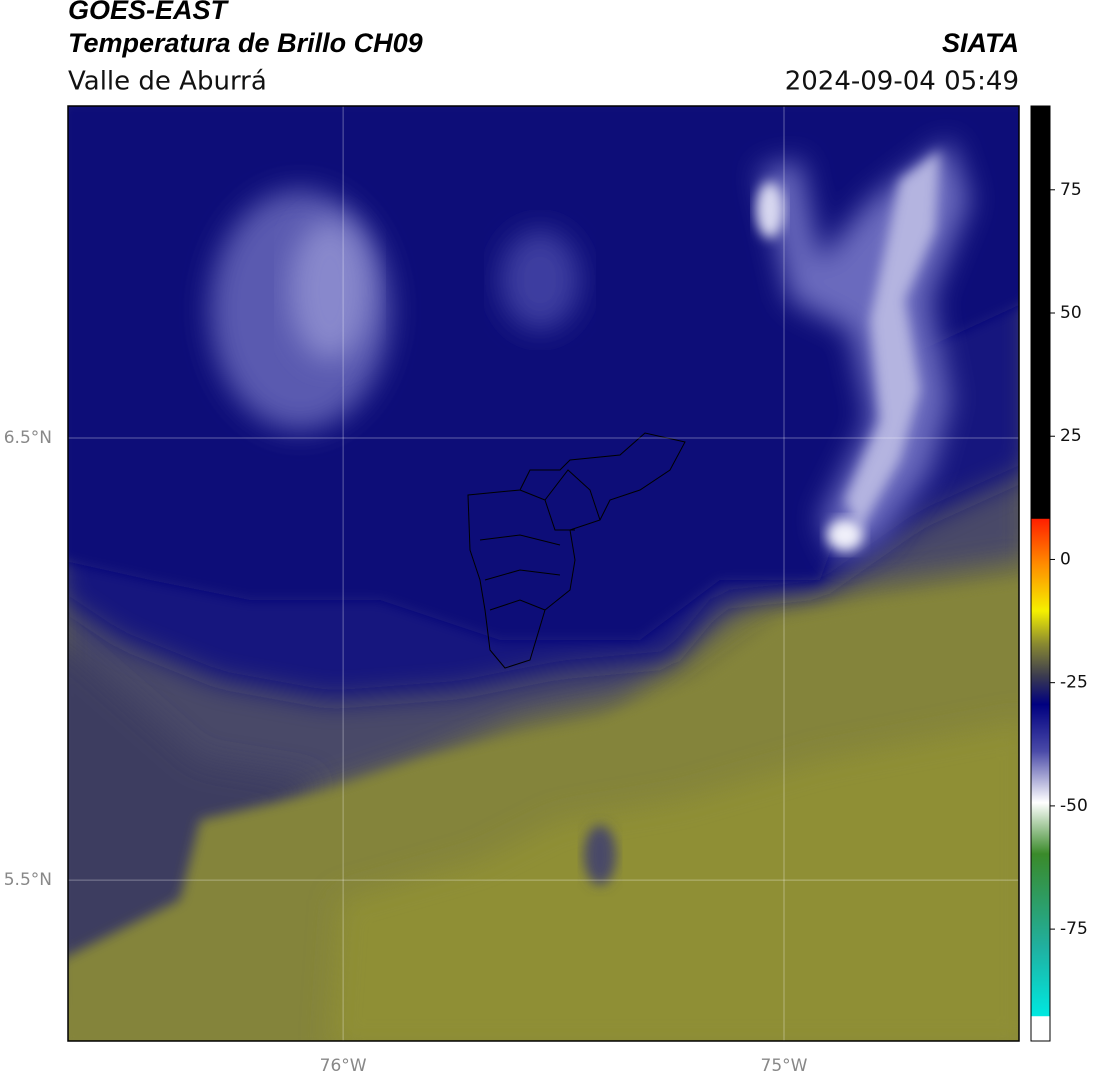 This screenshot has height=1082, width=1094. Describe the element at coordinates (1074, 683) in the screenshot. I see `colorbar-tick-label: -25` at that location.